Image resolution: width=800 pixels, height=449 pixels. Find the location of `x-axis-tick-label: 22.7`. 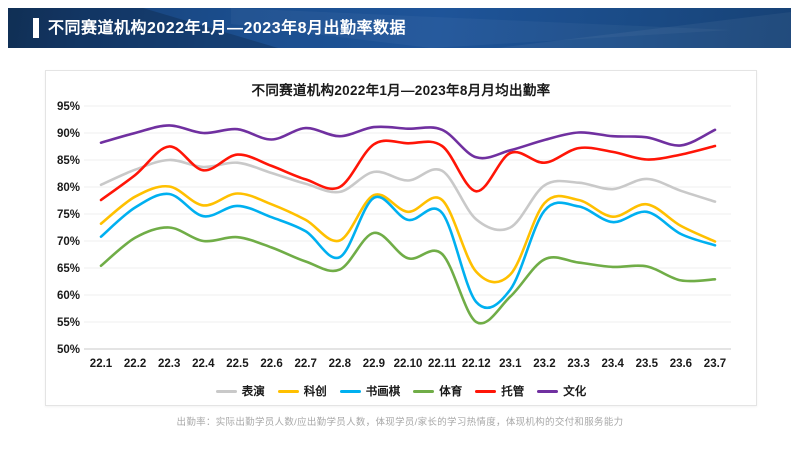

x-axis-tick-label: 22.7 is located at coordinates (305, 364).